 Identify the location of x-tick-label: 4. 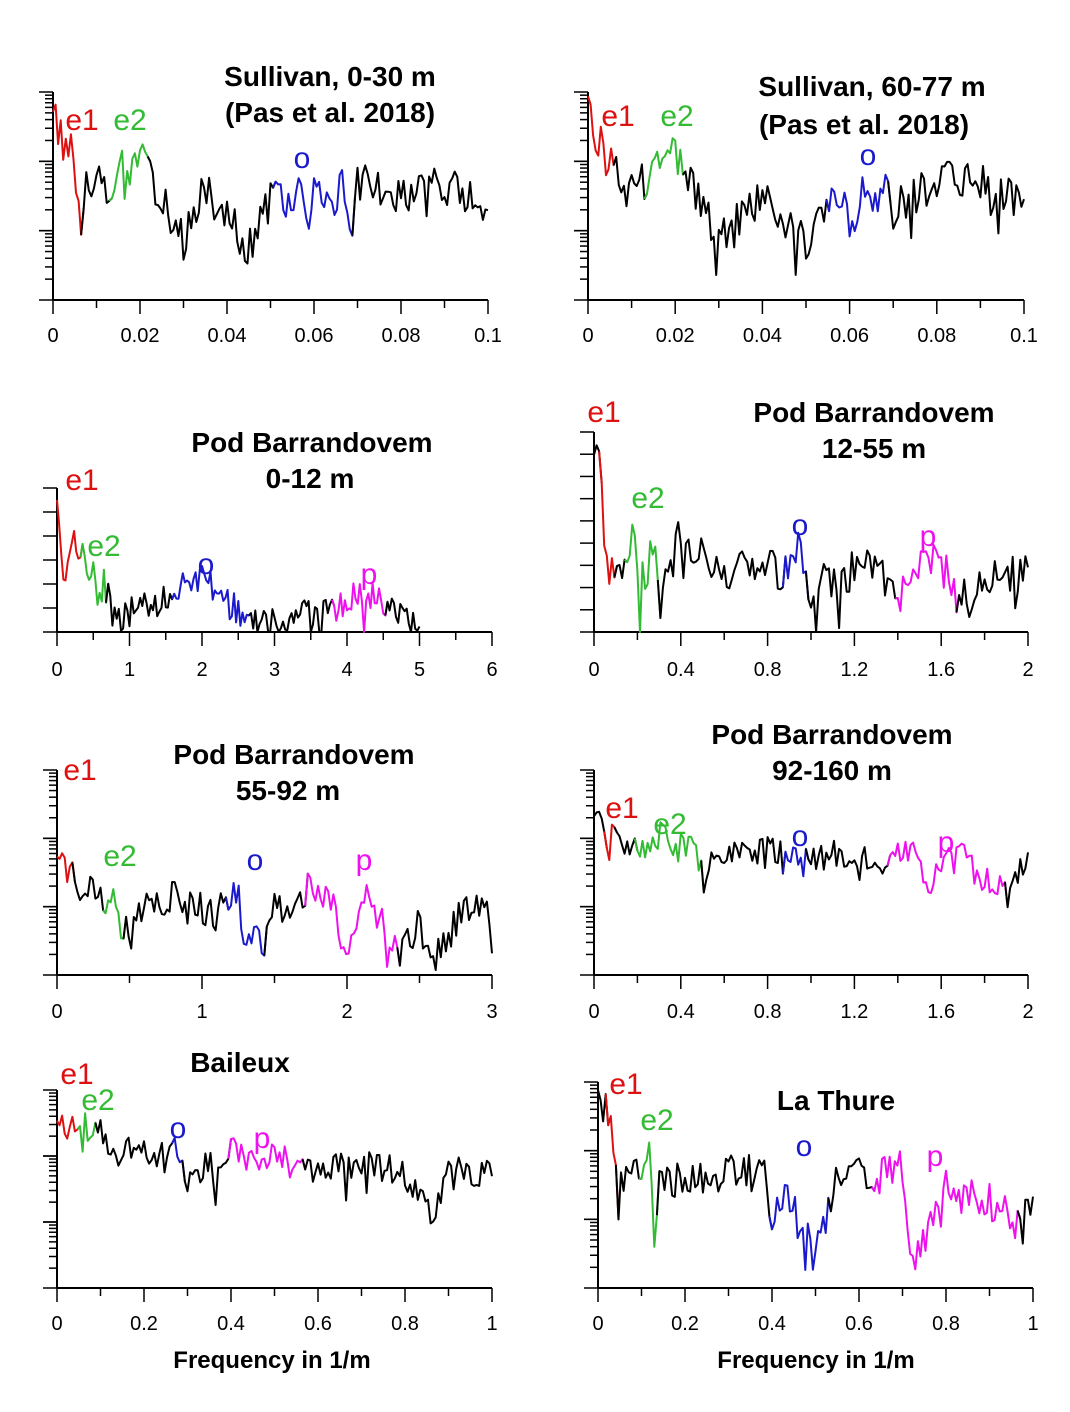
(346, 670).